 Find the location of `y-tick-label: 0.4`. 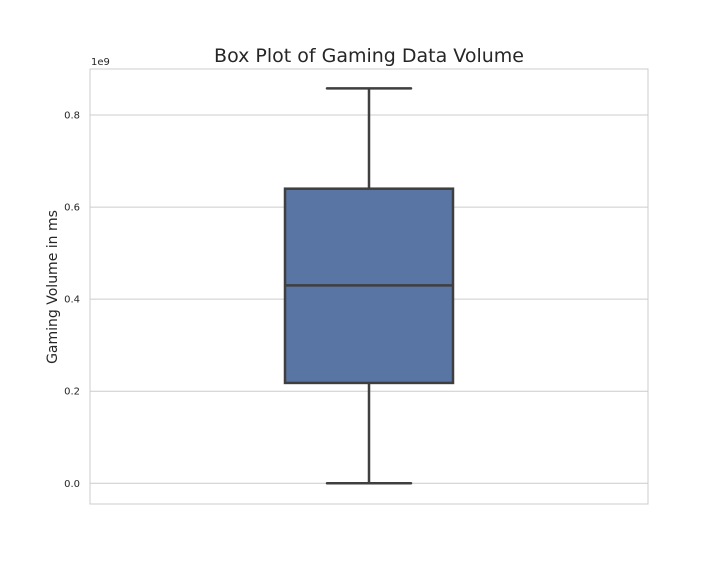

y-tick-label: 0.4 is located at coordinates (72, 300).